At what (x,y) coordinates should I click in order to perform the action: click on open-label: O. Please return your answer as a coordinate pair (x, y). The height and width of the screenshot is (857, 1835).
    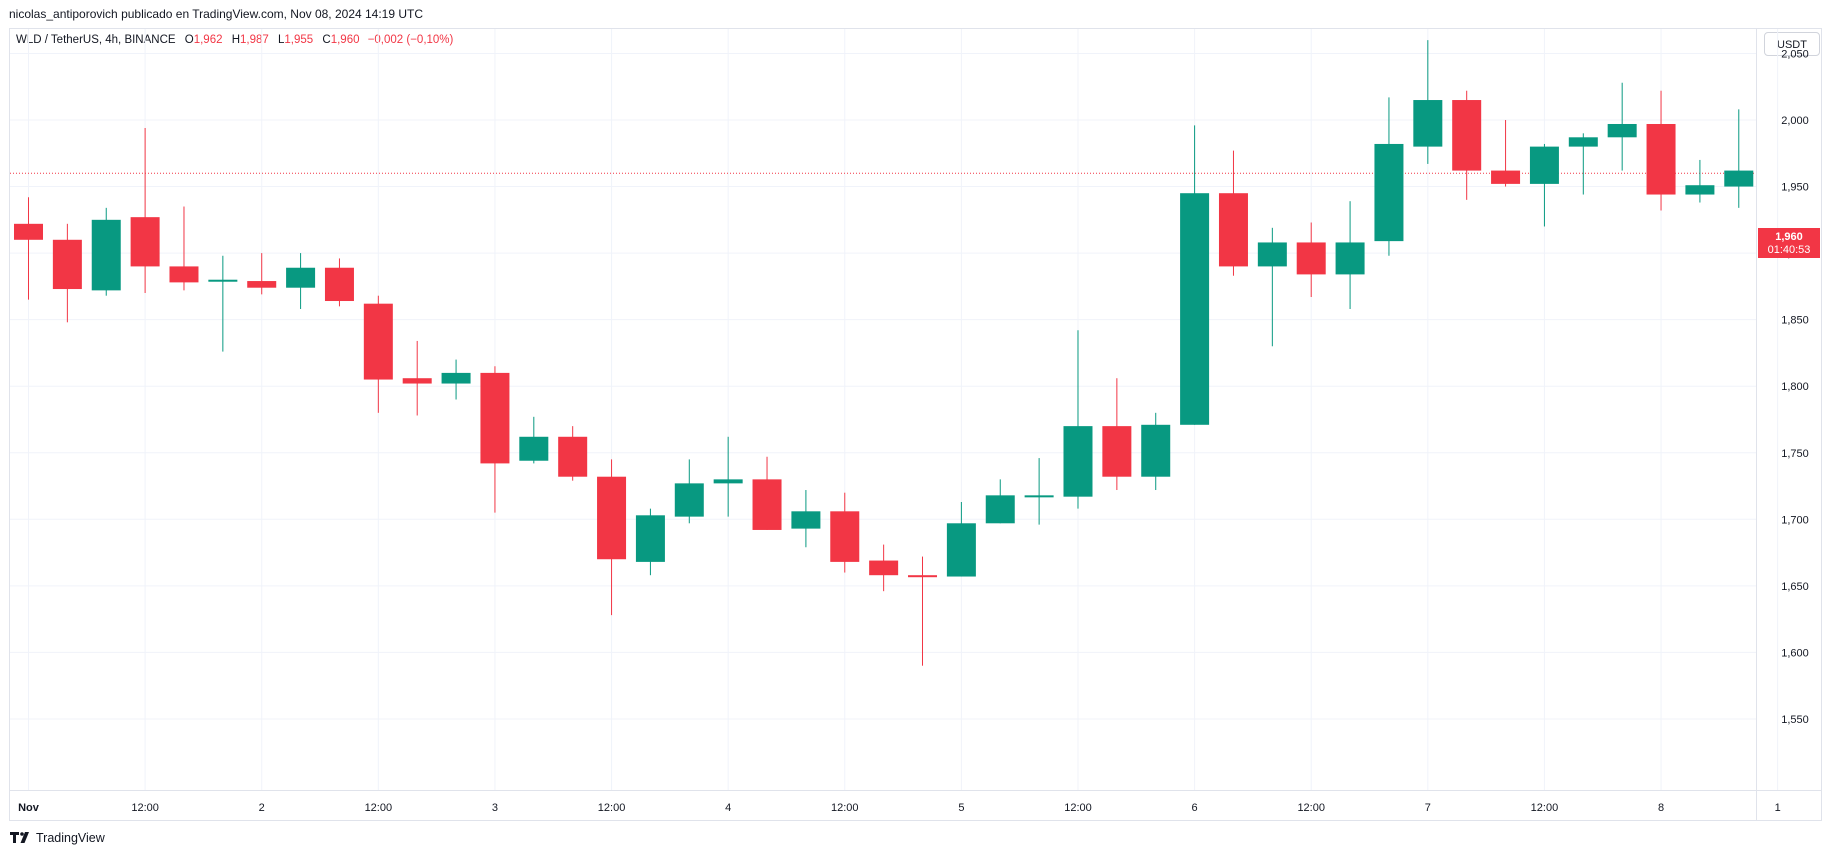
    Looking at the image, I should click on (189, 40).